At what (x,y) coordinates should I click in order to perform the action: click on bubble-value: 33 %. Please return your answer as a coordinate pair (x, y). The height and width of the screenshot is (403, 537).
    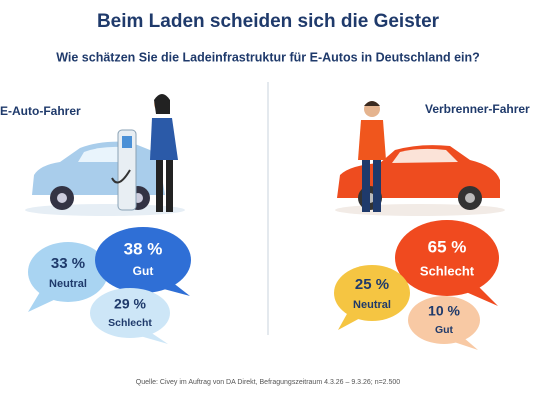
    Looking at the image, I should click on (68, 263).